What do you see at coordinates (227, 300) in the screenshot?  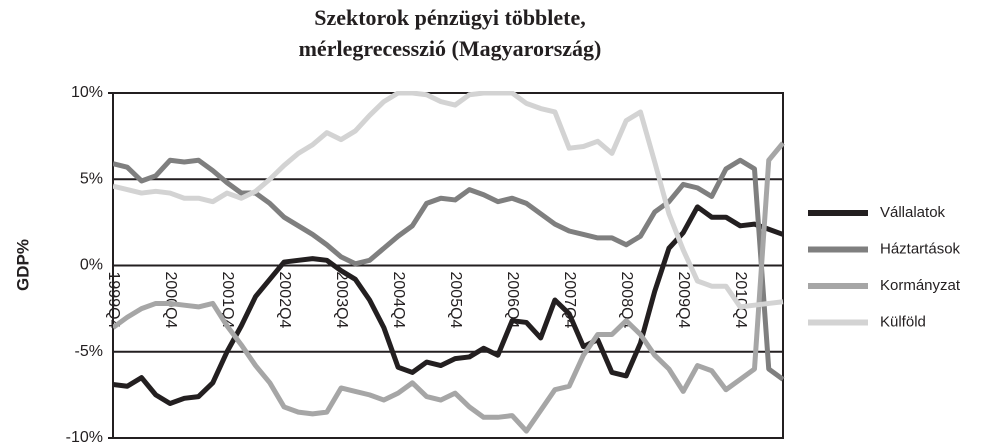 I see `x-tick-label: 2001Q4` at bounding box center [227, 300].